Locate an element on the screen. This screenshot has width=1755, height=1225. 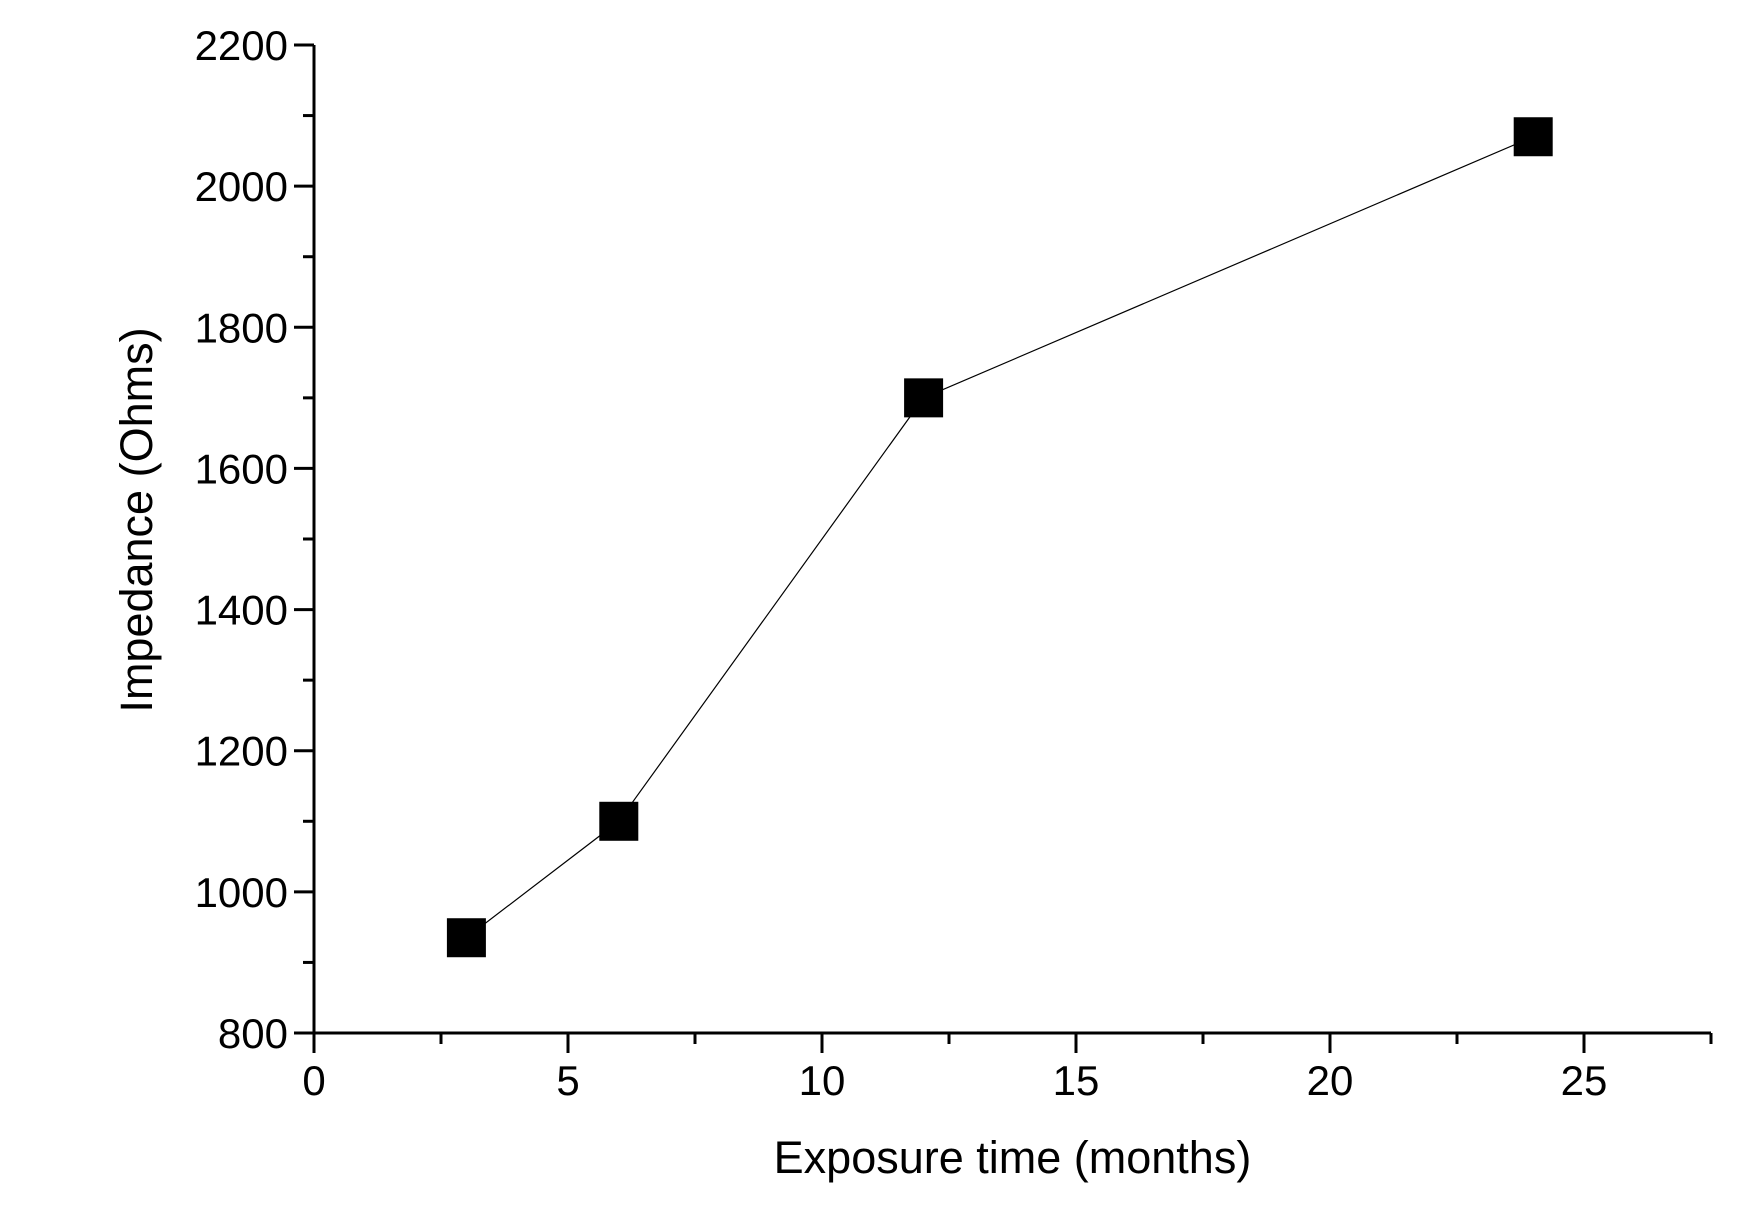
x-tick-label: 20 is located at coordinates (1330, 1080).